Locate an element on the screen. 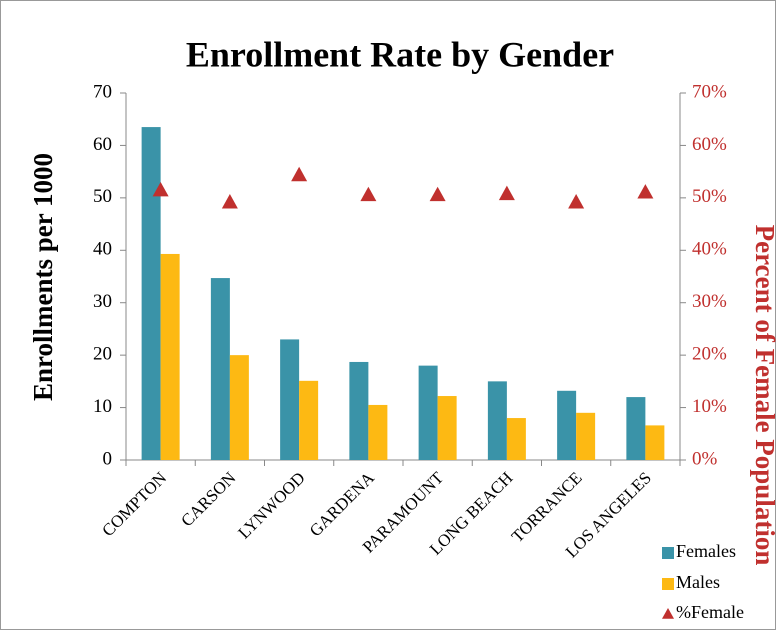 The image size is (776, 630). y-tick-label: 60 is located at coordinates (102, 144).